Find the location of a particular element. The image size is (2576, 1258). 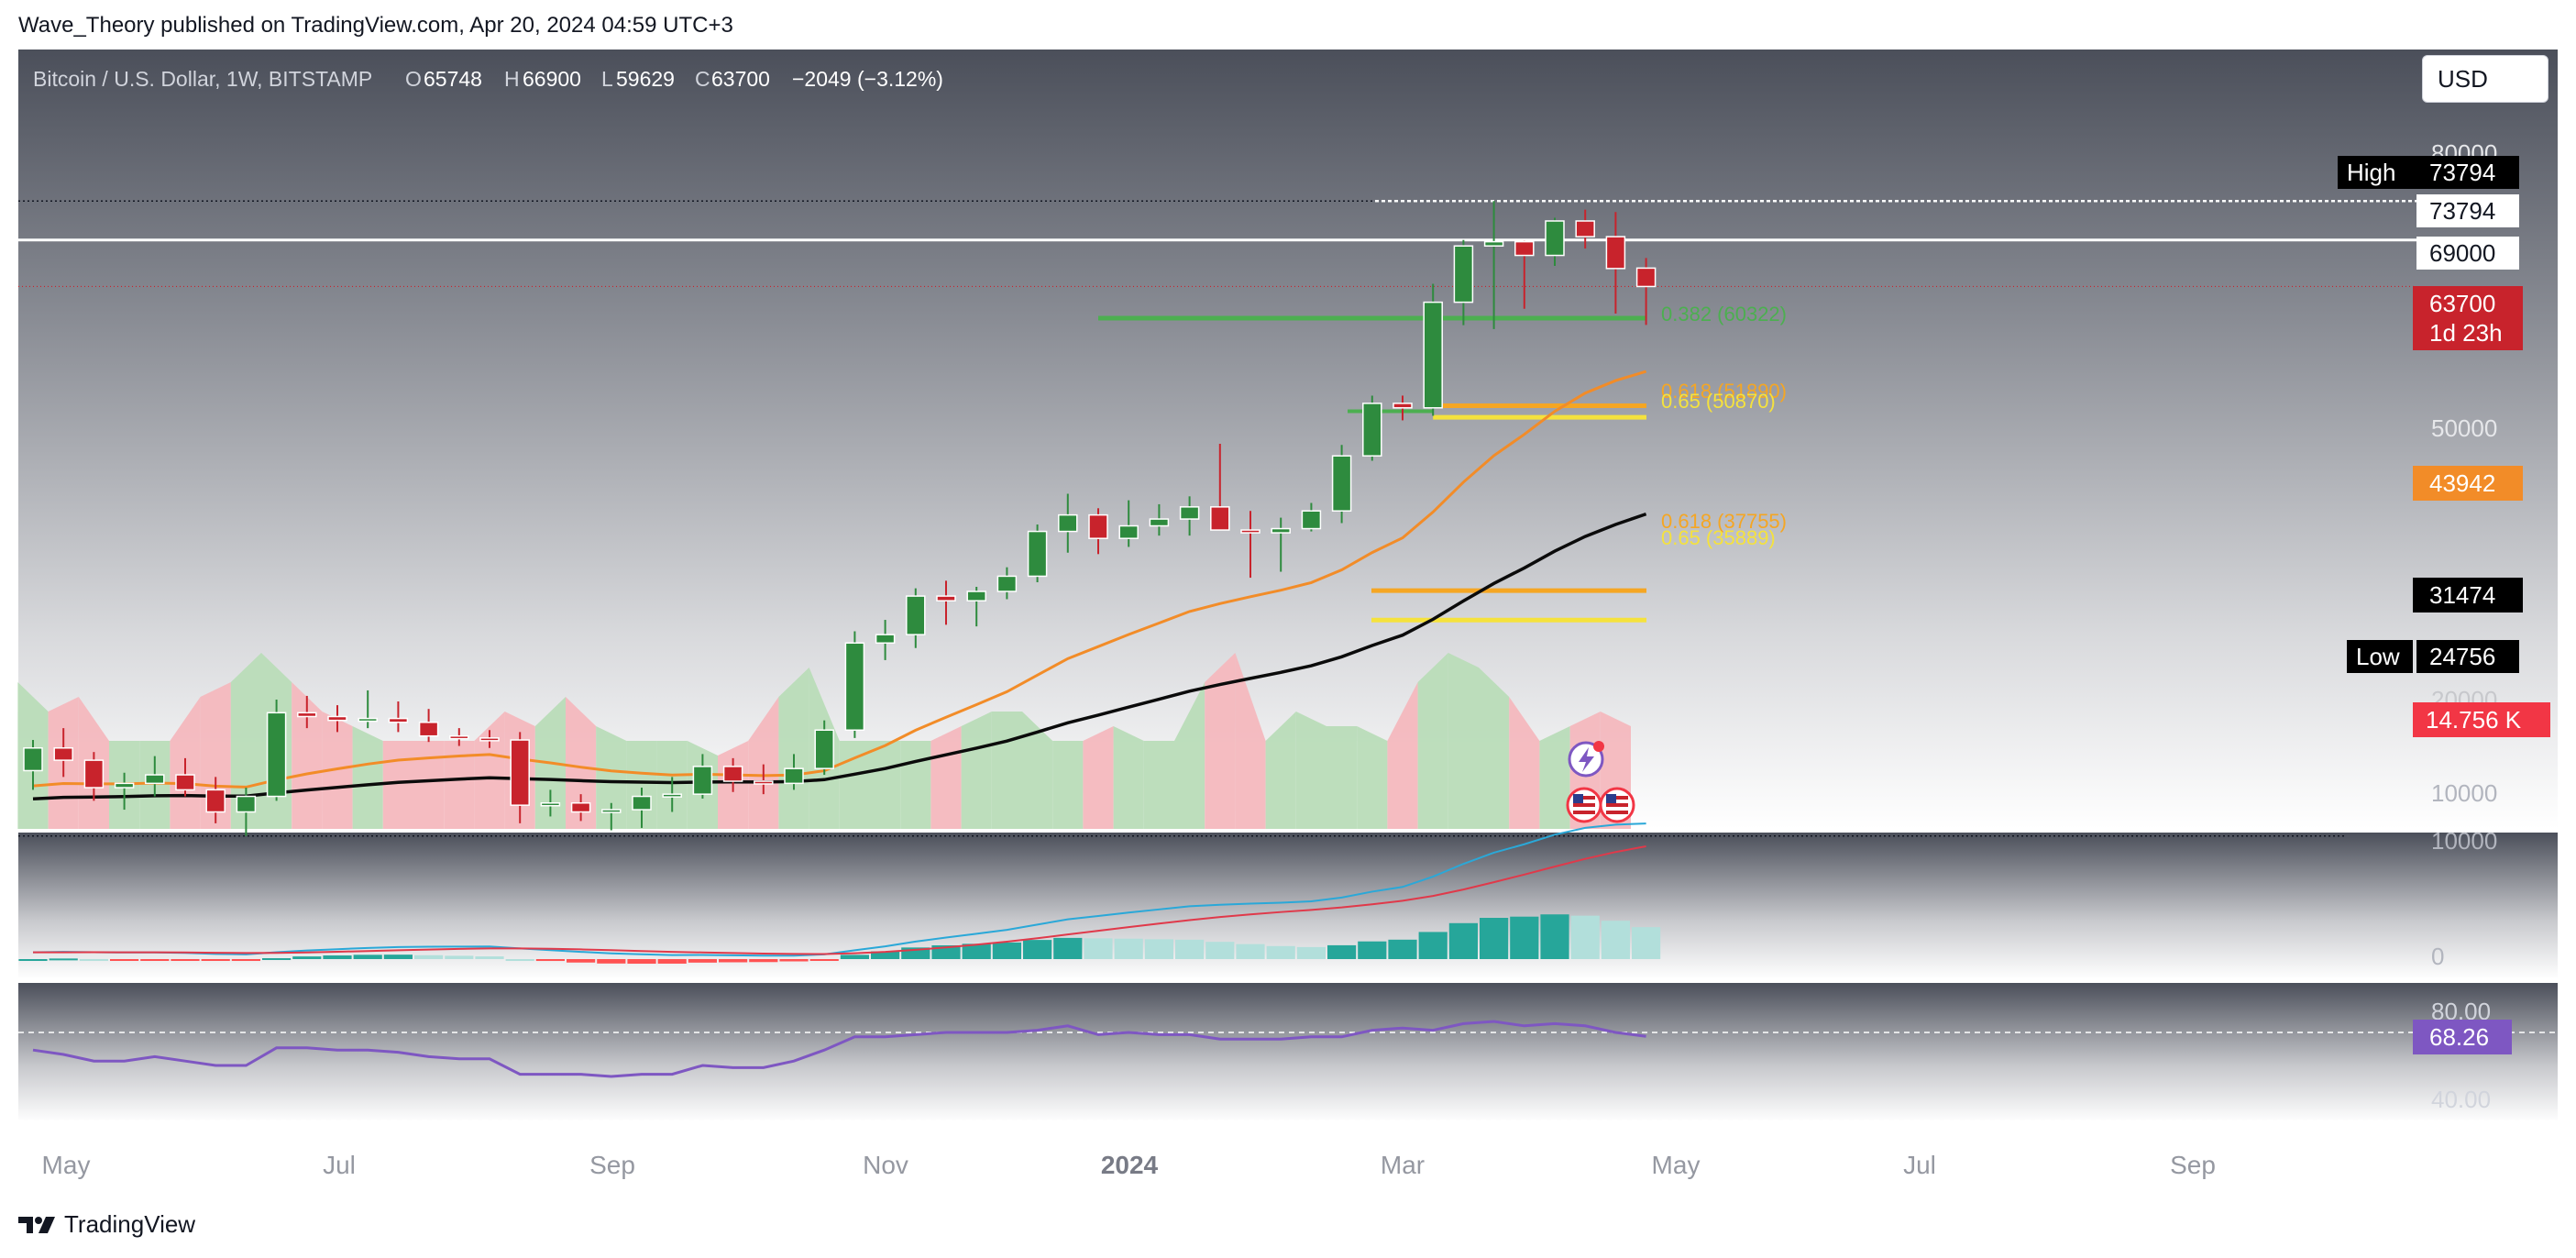

tradingview-logo-icon is located at coordinates (36, 1225).